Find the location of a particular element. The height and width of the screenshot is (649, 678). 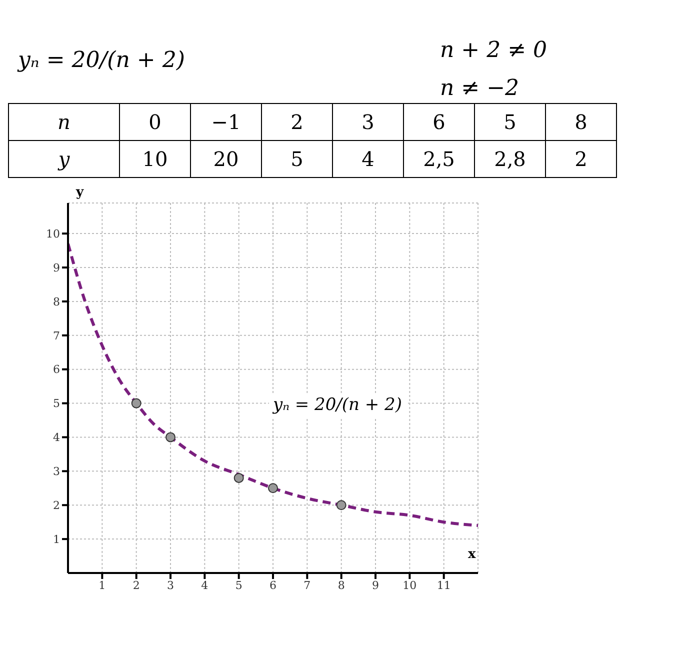

y-tick-label: 7 is located at coordinates (56, 335).